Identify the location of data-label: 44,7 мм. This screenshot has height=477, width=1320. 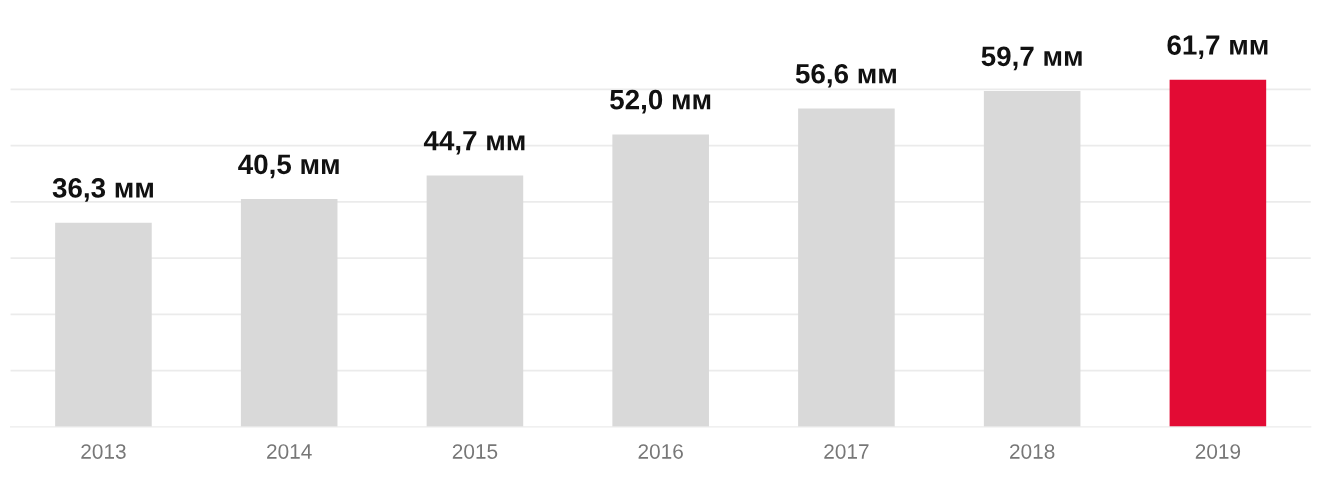
(474, 143).